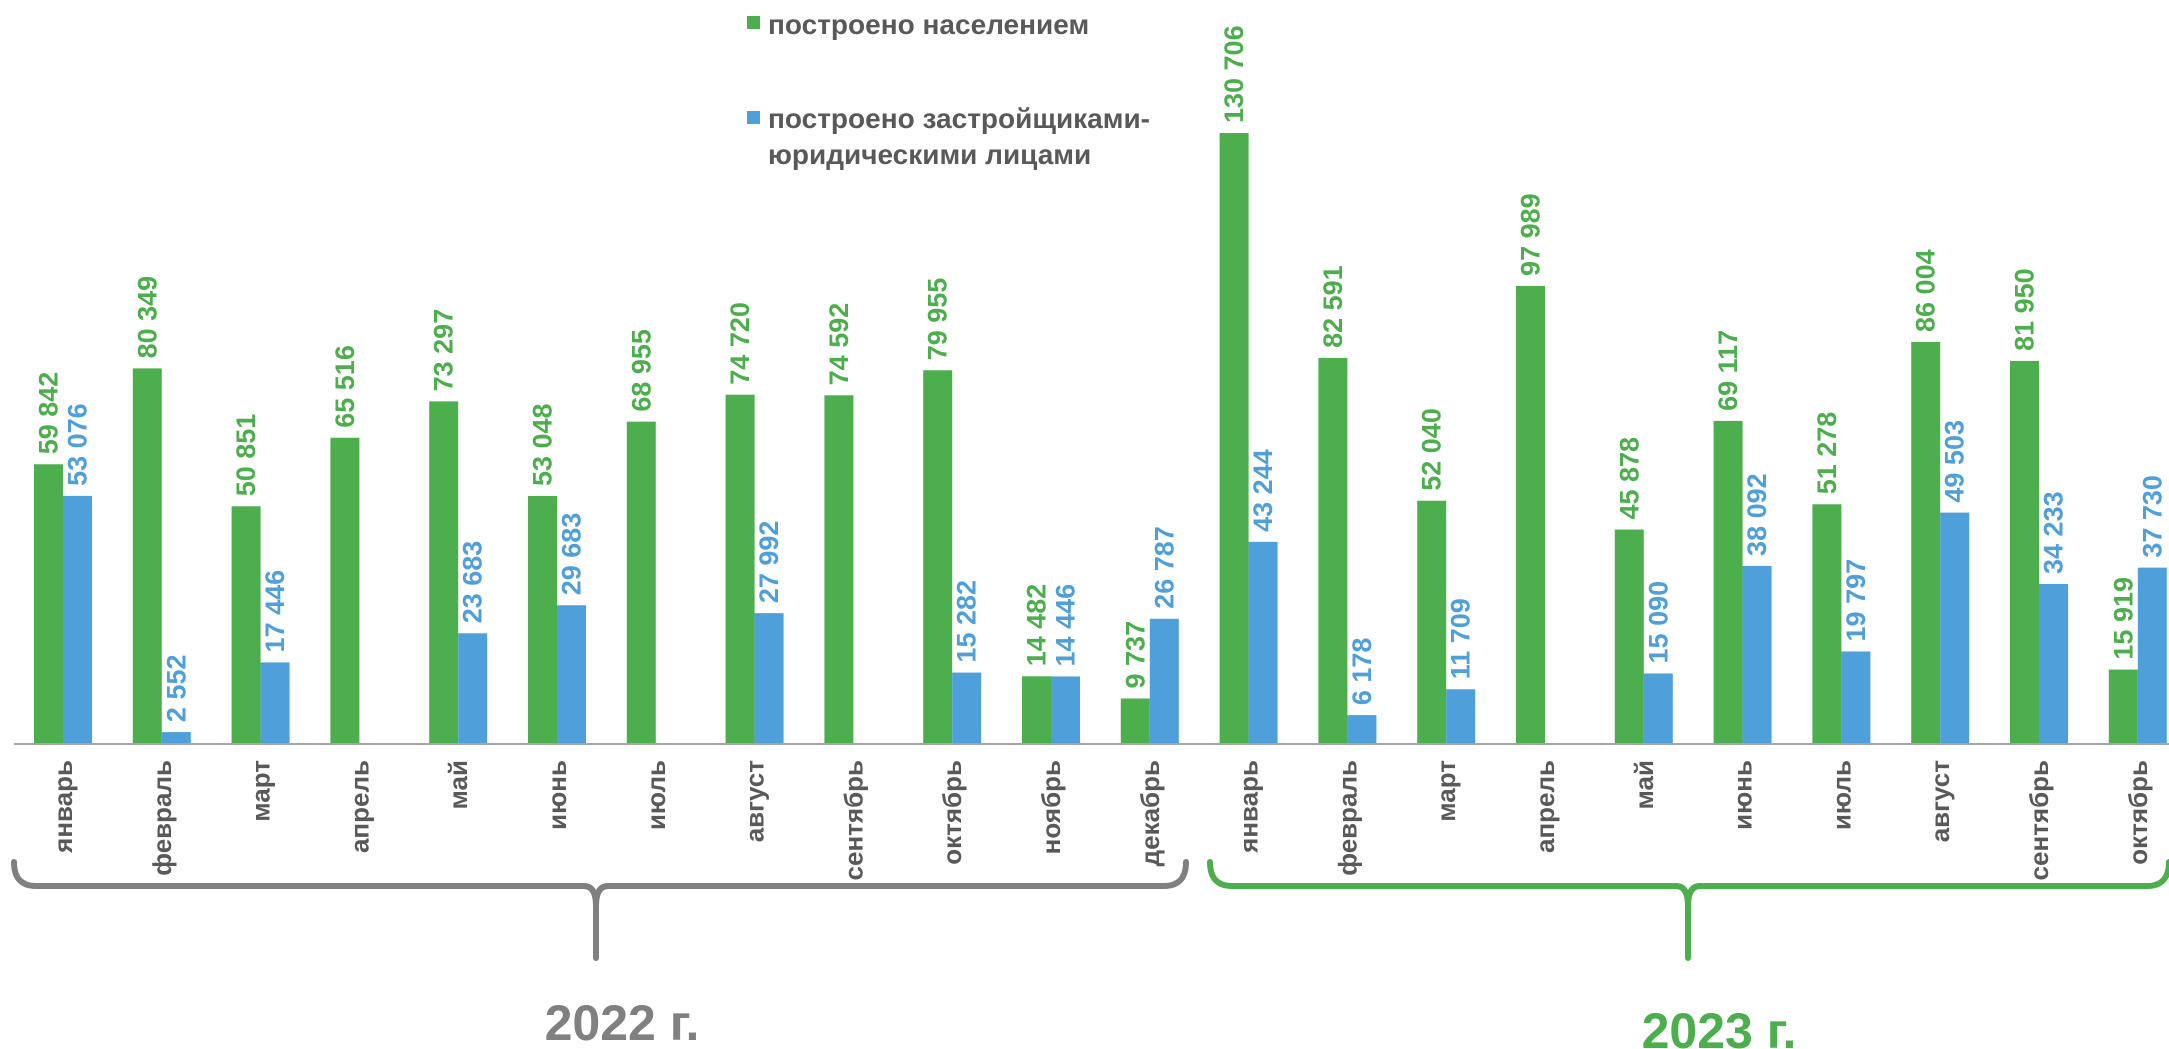 Image resolution: width=2169 pixels, height=1049 pixels. I want to click on value-label-developers: 38 092, so click(1757, 514).